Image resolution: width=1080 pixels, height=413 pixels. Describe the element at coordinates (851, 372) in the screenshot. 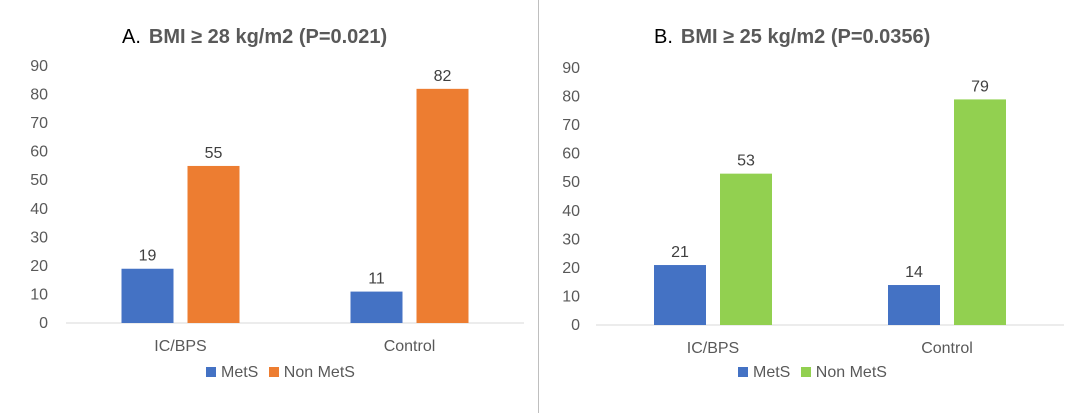

I see `legend-label-non-mets-b: Non MetS` at that location.